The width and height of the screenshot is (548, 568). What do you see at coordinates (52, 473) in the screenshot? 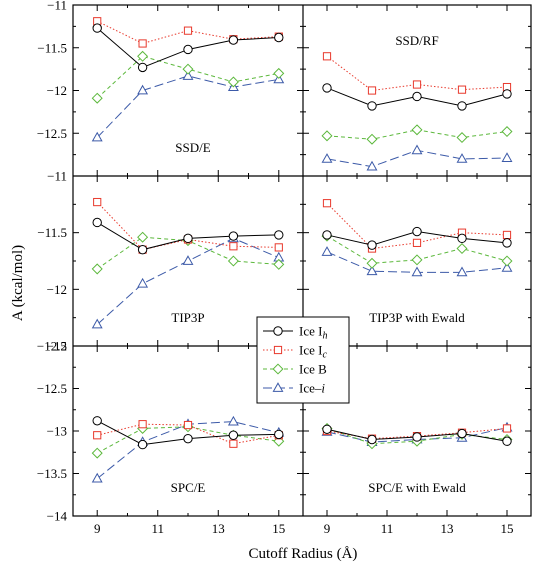
I see `y-tick-label: −13.5` at bounding box center [52, 473].